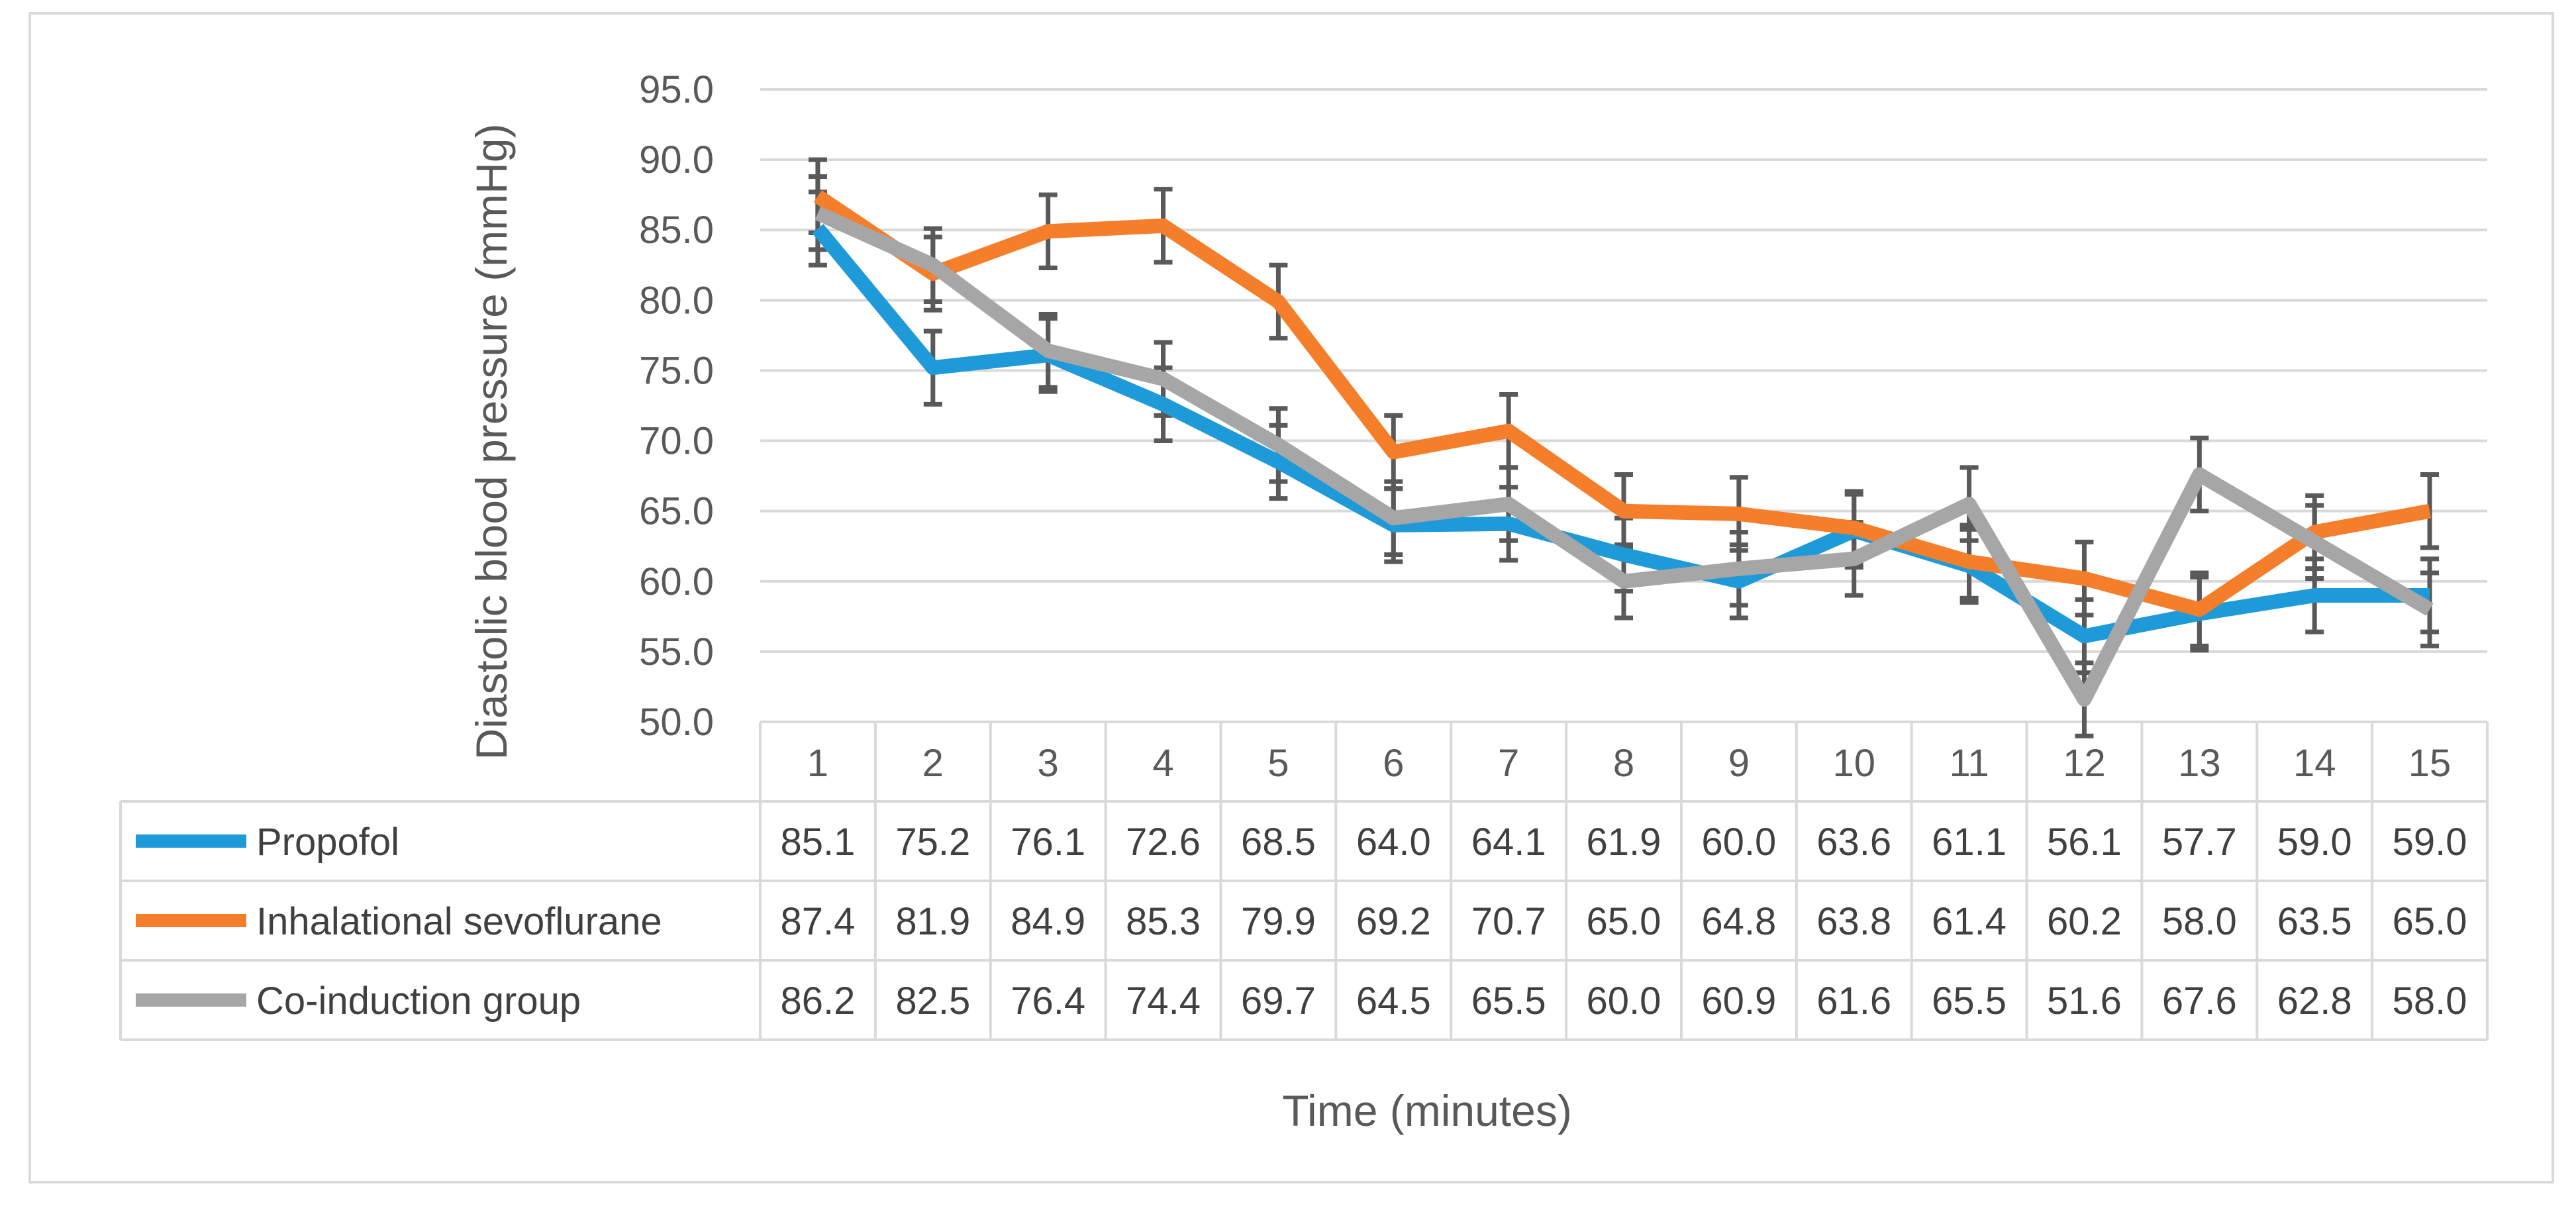  Describe the element at coordinates (1163, 842) in the screenshot. I see `table-cell-value: 72.6` at that location.